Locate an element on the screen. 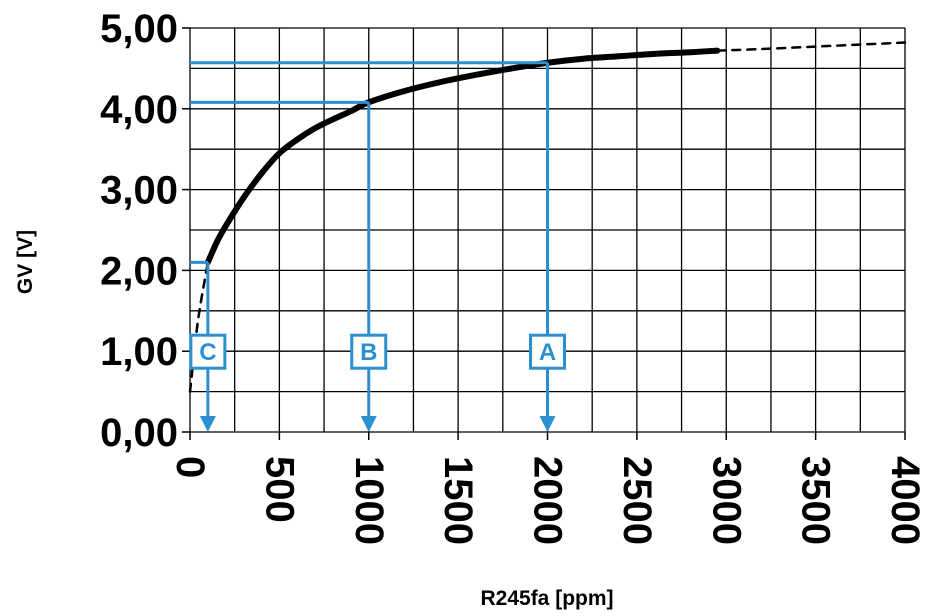 The image size is (927, 616). marker-c: C is located at coordinates (208, 346).